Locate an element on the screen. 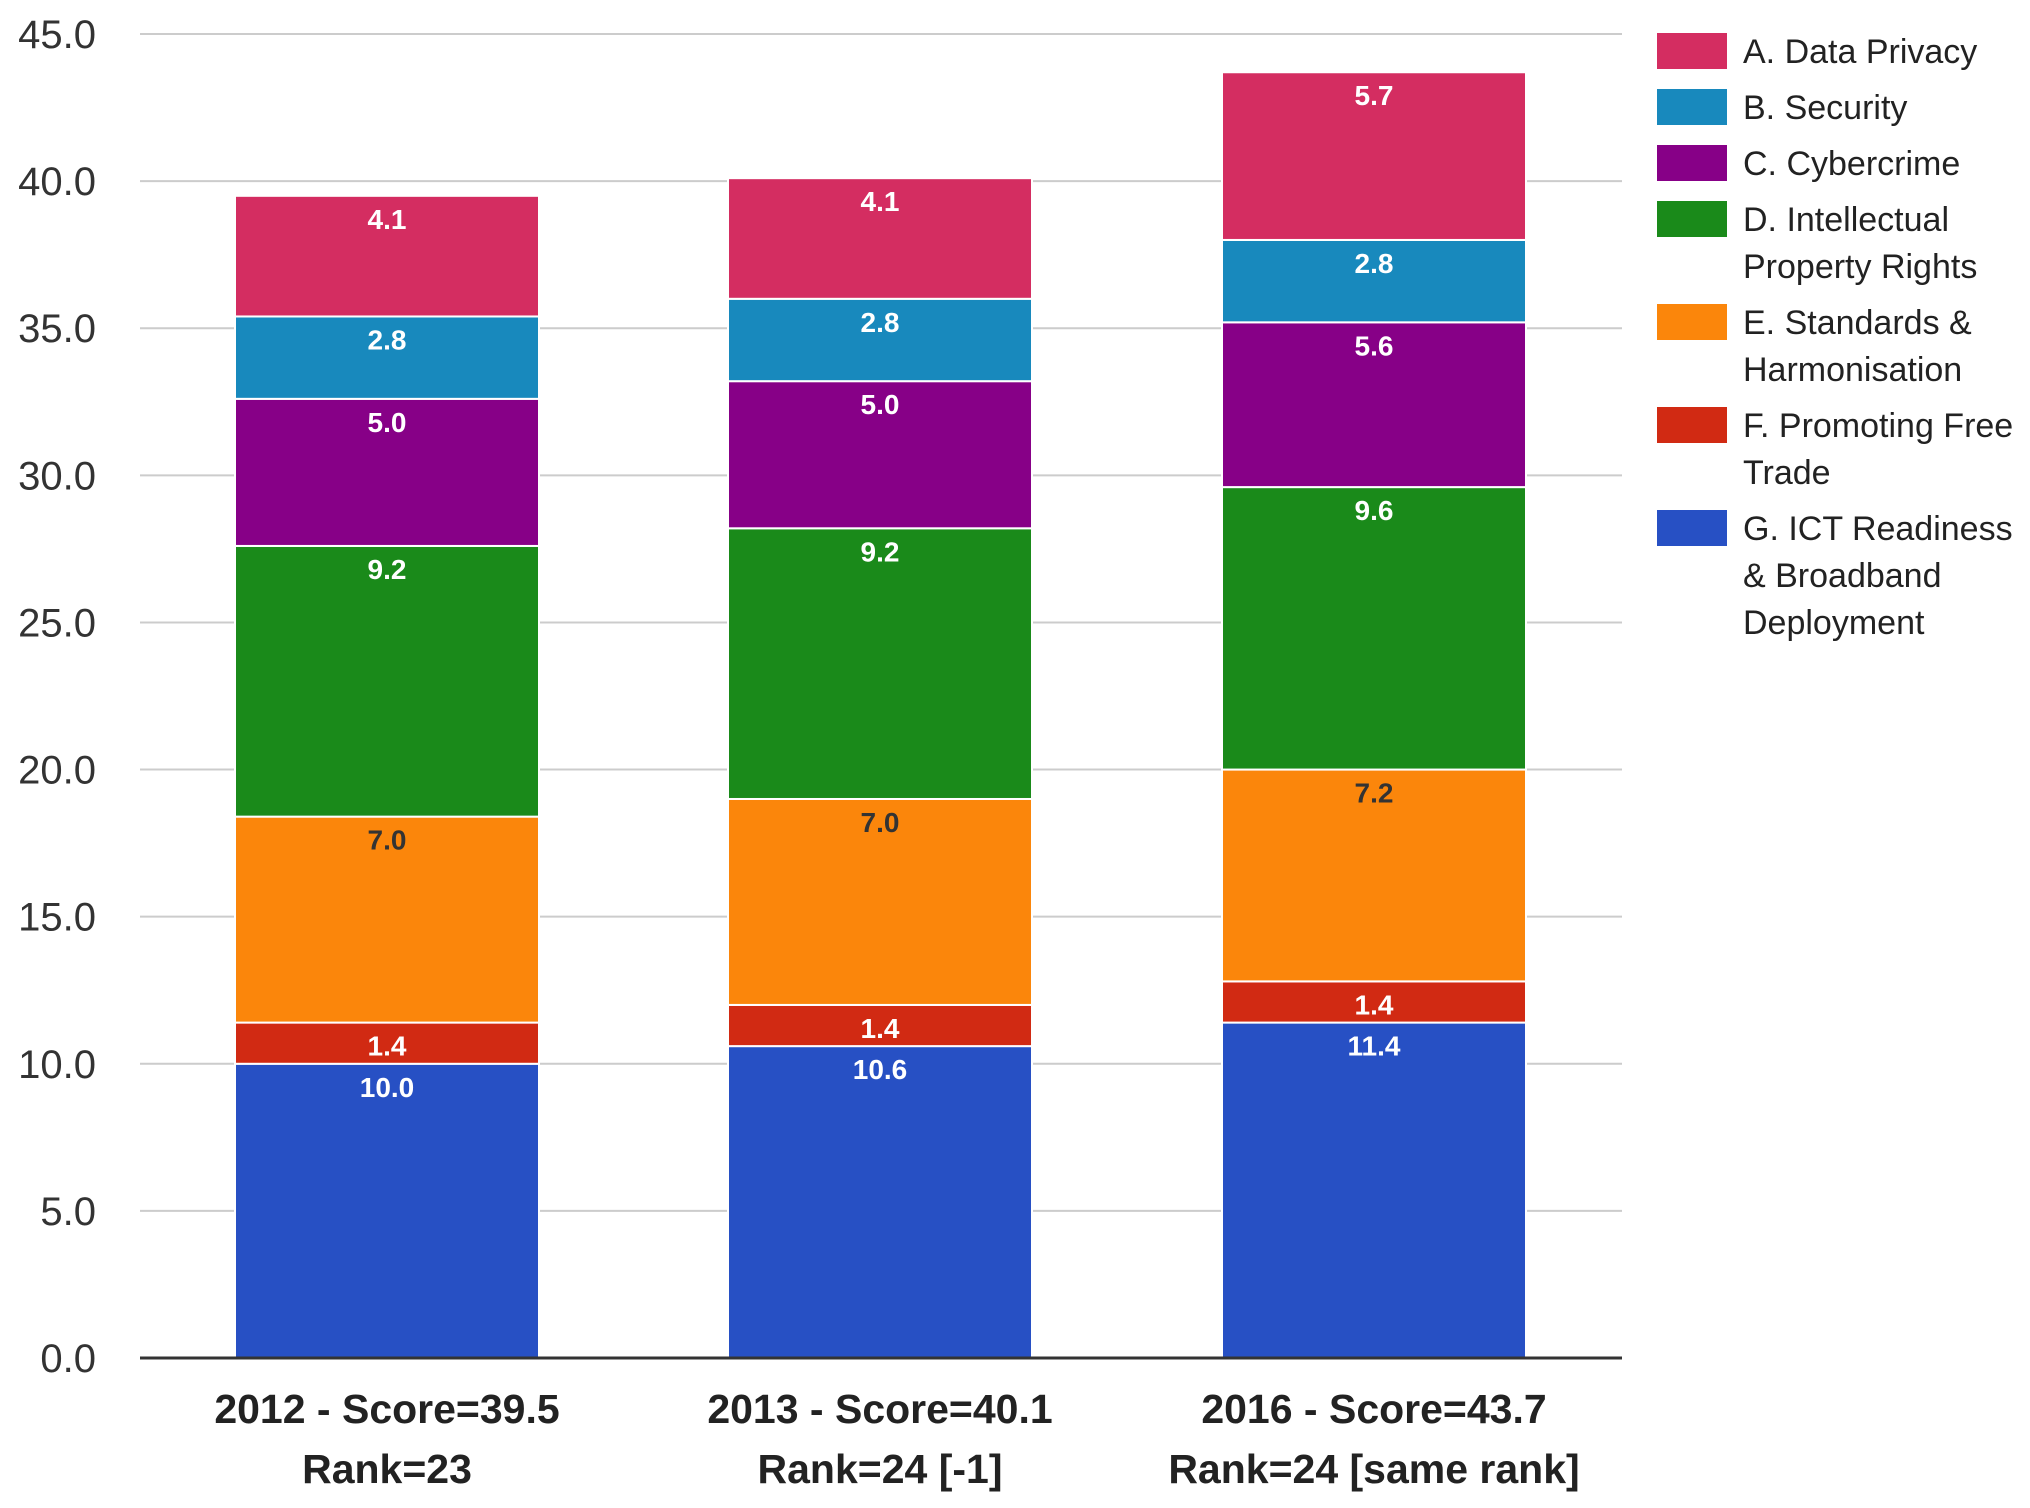  data-label: 9.6 is located at coordinates (1374, 510).